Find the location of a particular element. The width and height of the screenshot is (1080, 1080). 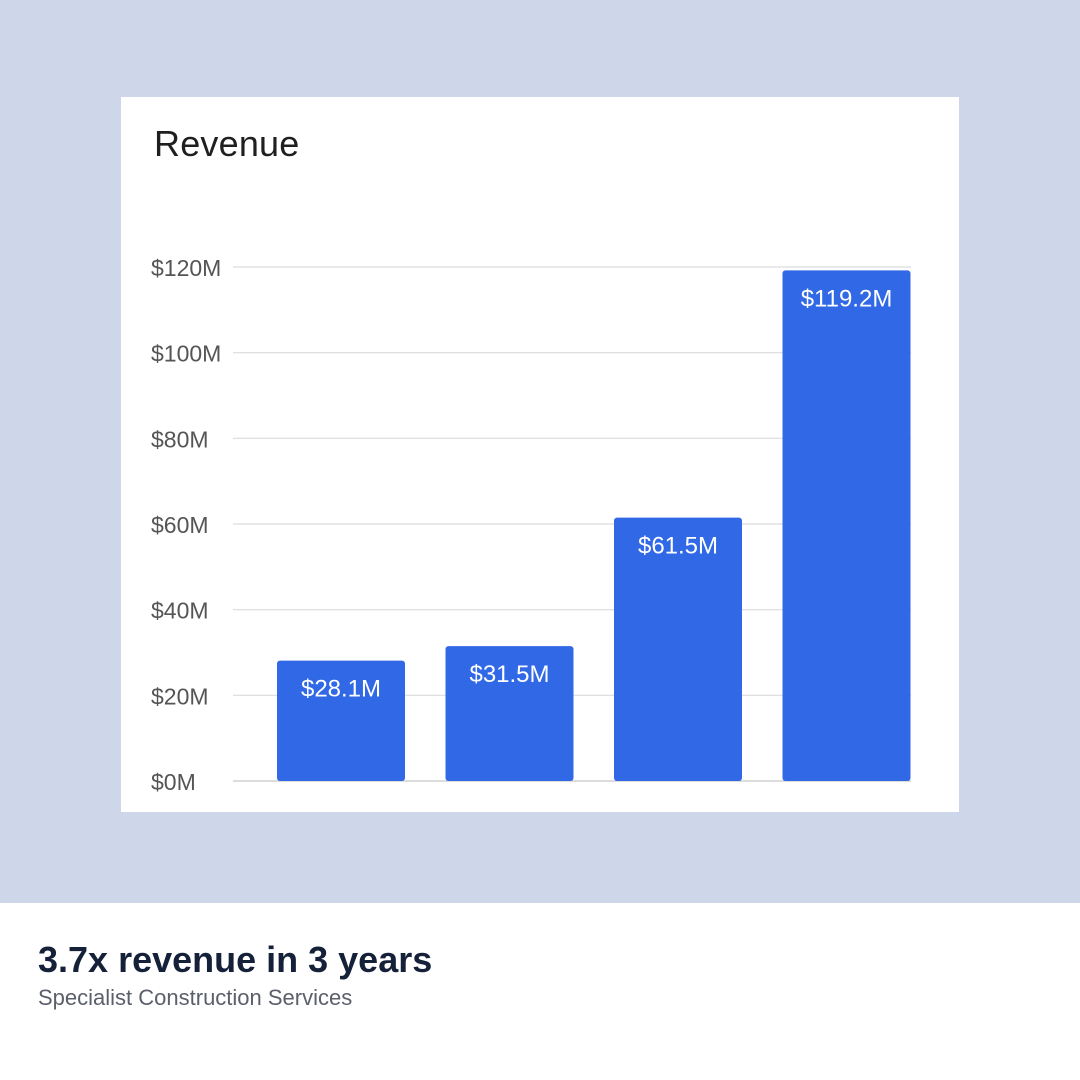

chart-title: Revenue is located at coordinates (227, 143).